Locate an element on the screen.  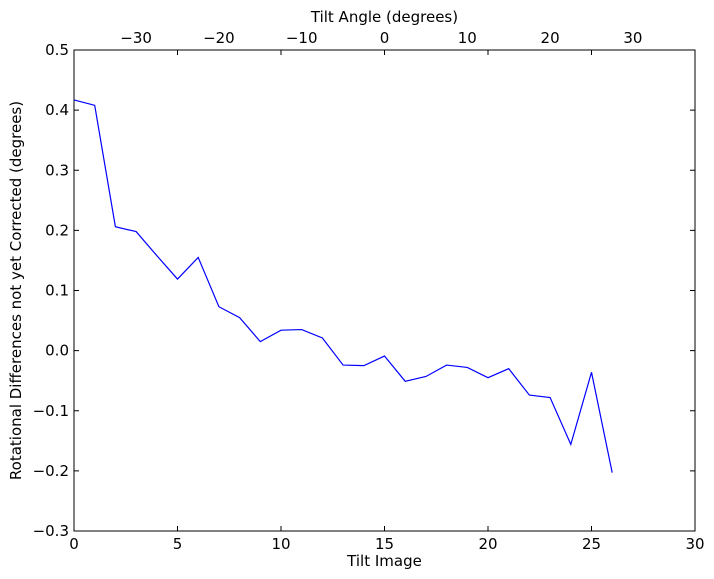
top-x-tick-label: −20 is located at coordinates (219, 38).